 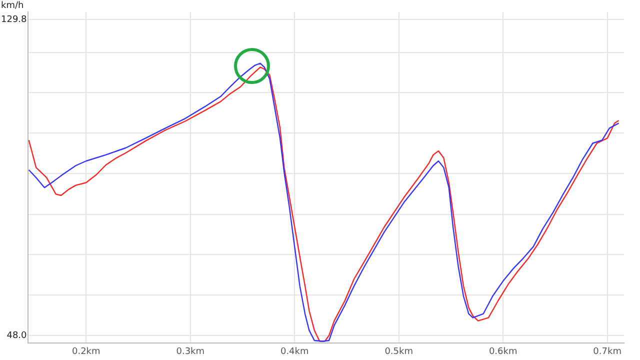 What do you see at coordinates (86, 351) in the screenshot?
I see `x-tick-label: 0.2km` at bounding box center [86, 351].